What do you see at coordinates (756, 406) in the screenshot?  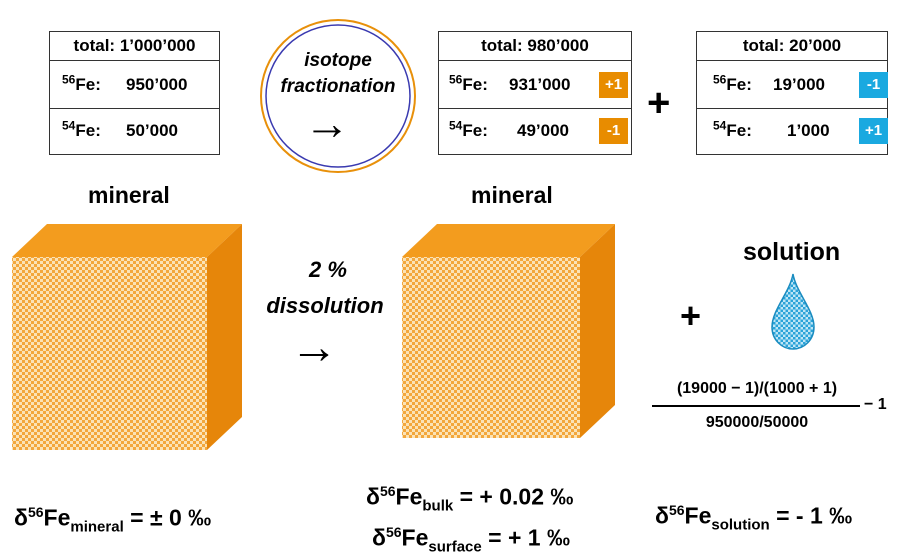 I see `ratio-fraction-bar` at bounding box center [756, 406].